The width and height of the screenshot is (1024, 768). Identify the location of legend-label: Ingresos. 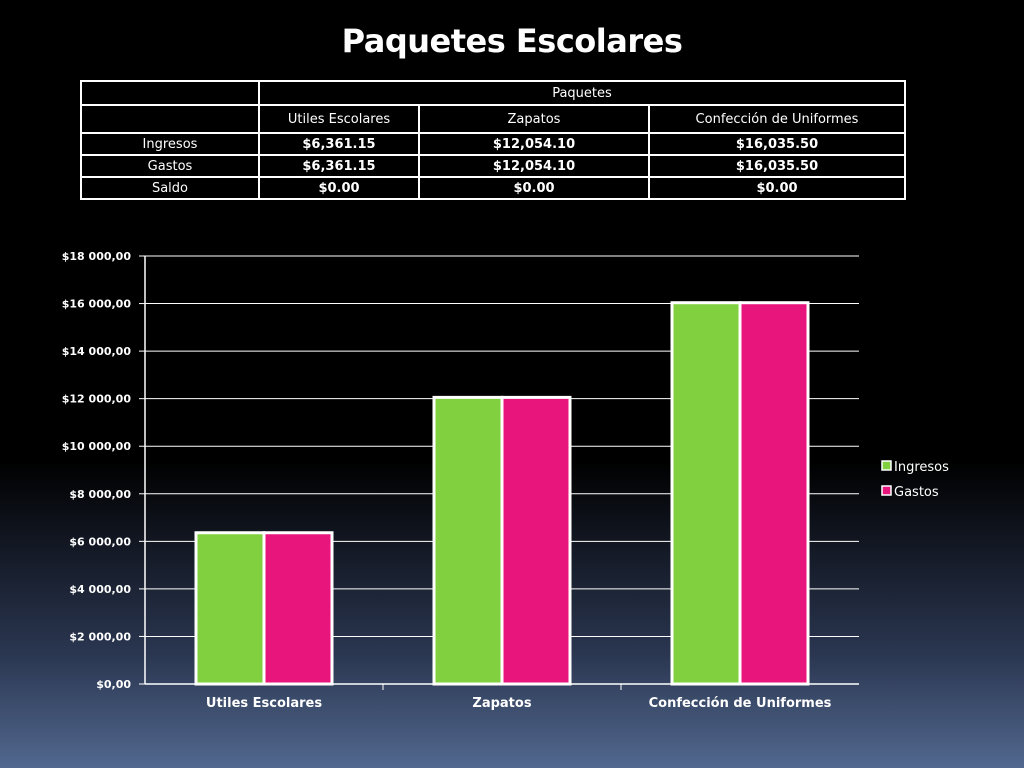
(921, 467).